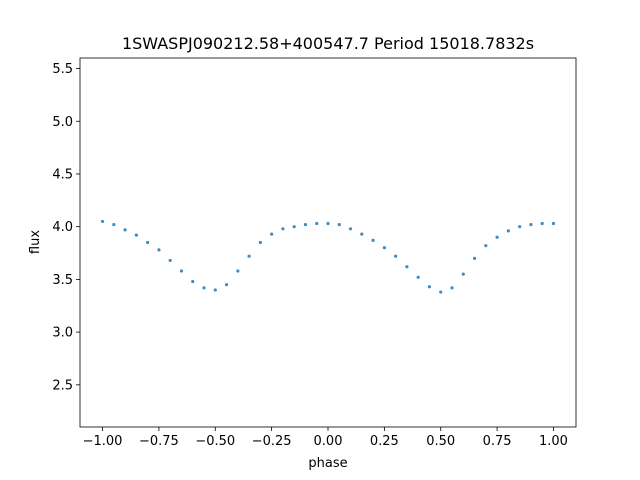 This screenshot has width=640, height=480. Describe the element at coordinates (35, 242) in the screenshot. I see `y-axis-label: flux` at that location.